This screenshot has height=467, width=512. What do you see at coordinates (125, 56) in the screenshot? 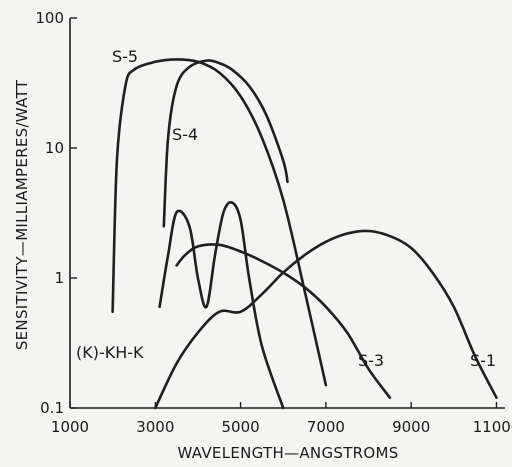
I see `series-label-s-5: S-5` at bounding box center [125, 56].